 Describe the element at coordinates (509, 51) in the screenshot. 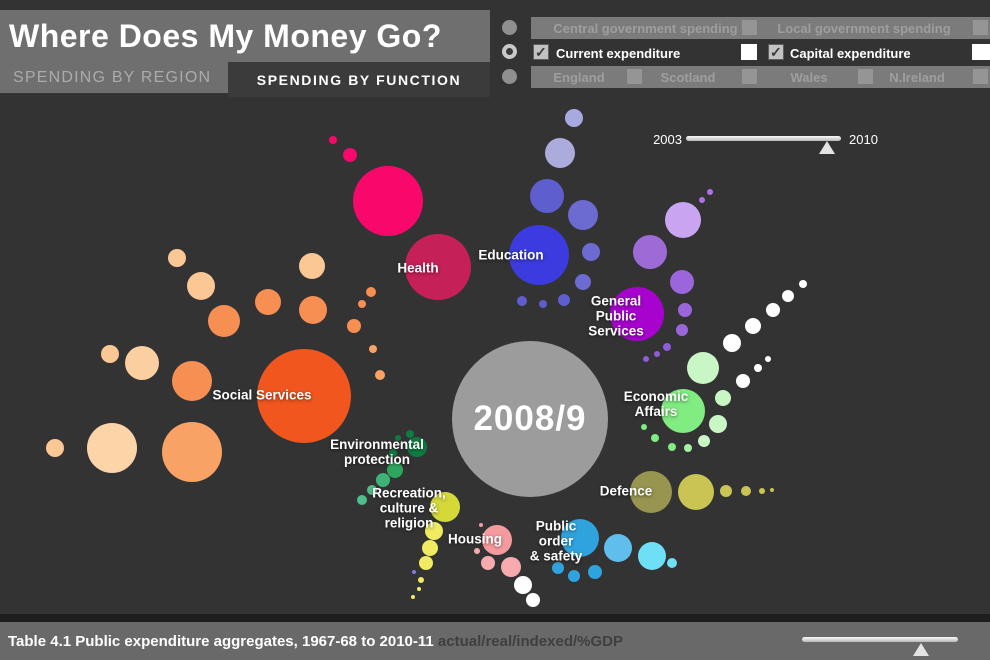

I see `radio-expenditure-type` at that location.